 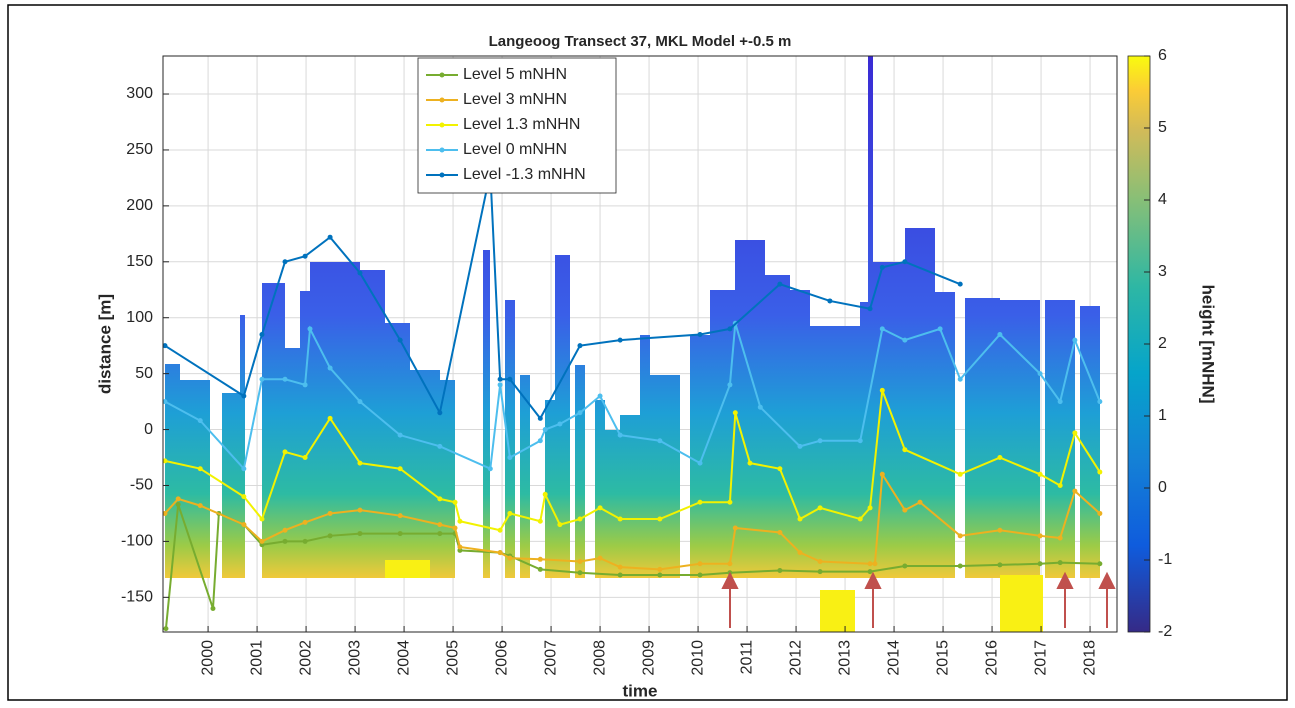 What do you see at coordinates (354, 658) in the screenshot?
I see `x-tick-label: 2003` at bounding box center [354, 658].